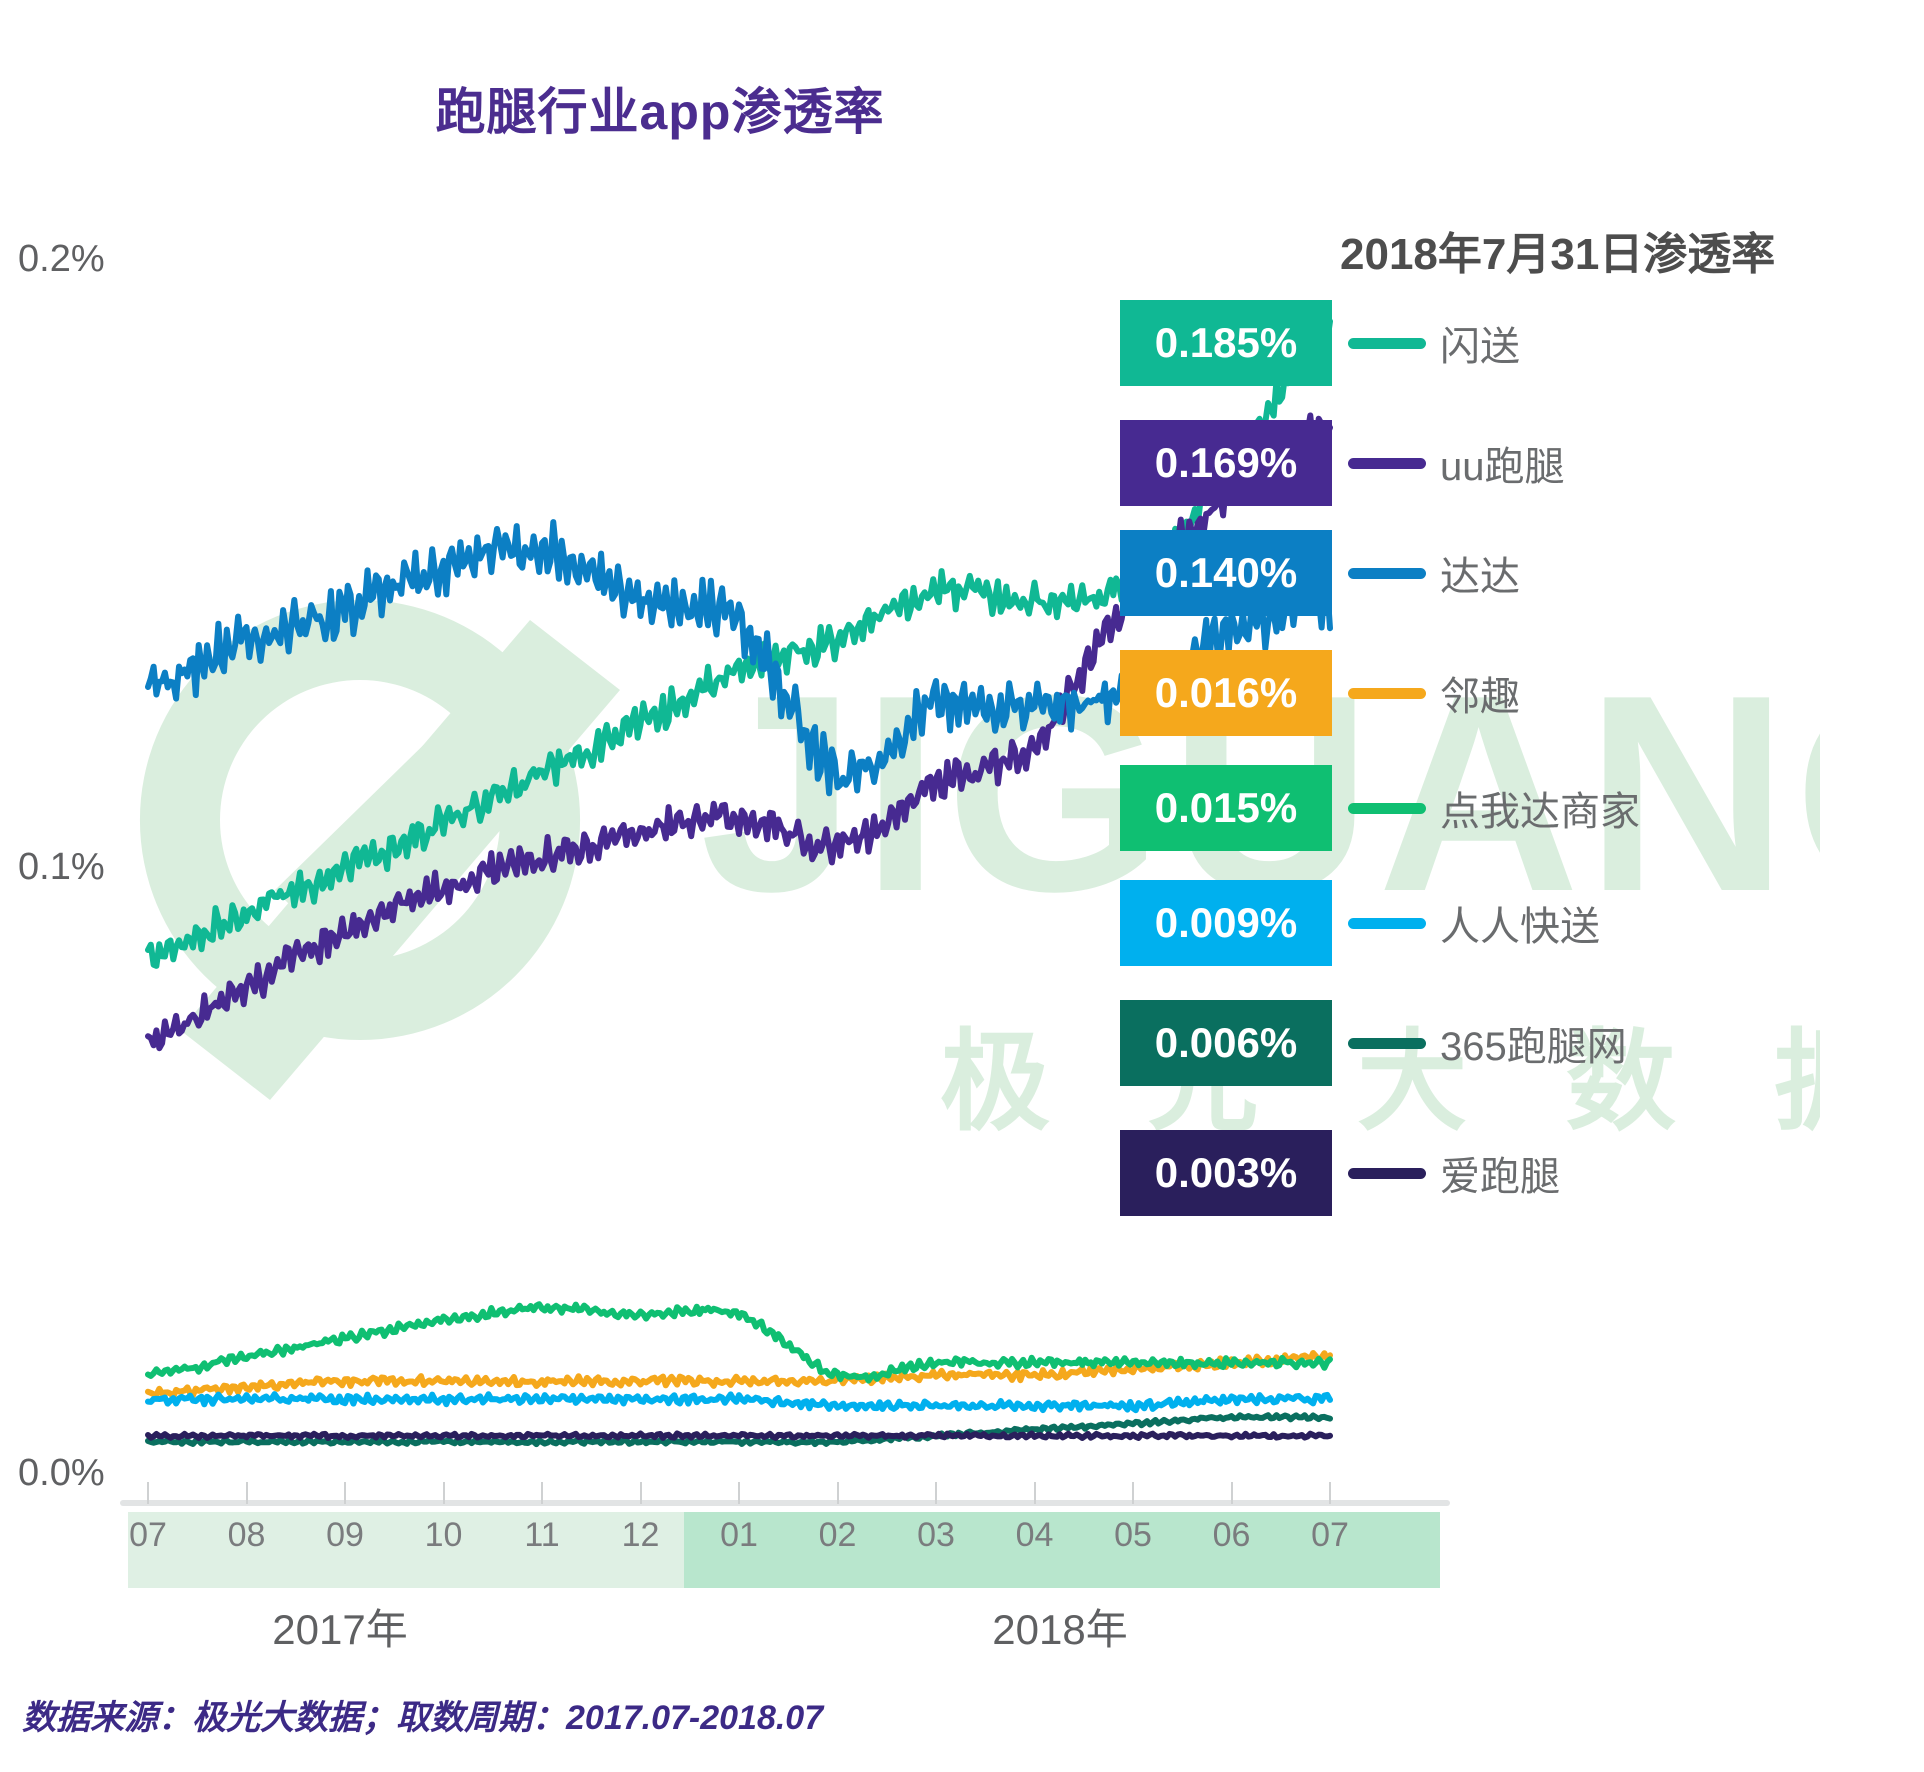 This screenshot has height=1772, width=1924. Describe the element at coordinates (406, 1550) in the screenshot. I see `year-band-2017` at that location.